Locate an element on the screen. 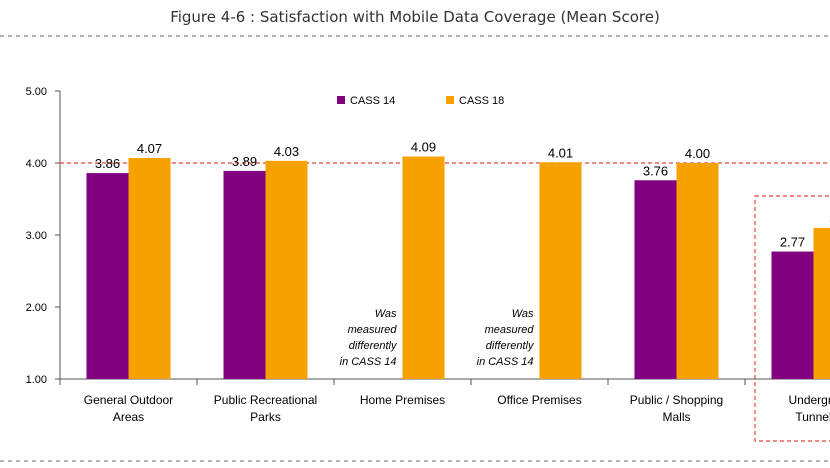  data-label: 3.76 is located at coordinates (655, 170).